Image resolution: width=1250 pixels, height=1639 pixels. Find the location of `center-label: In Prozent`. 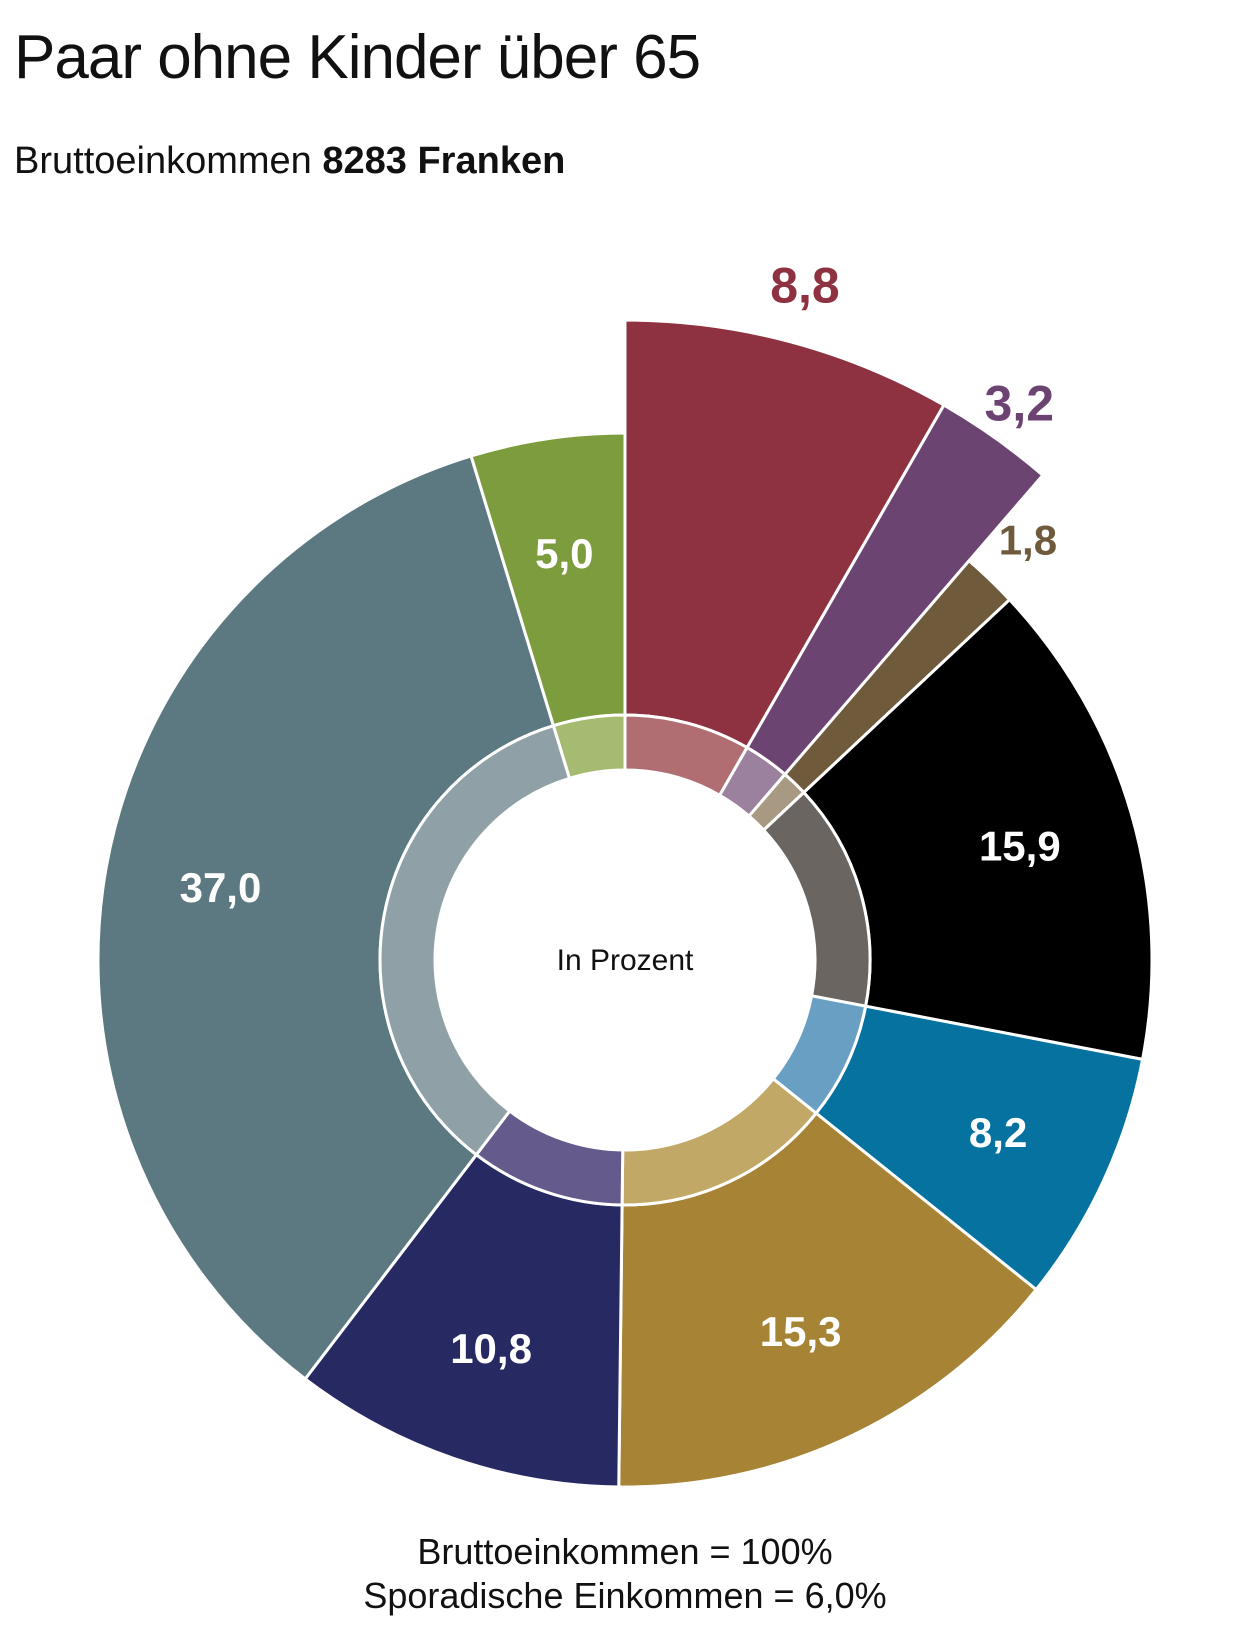

center-label: In Prozent is located at coordinates (625, 960).